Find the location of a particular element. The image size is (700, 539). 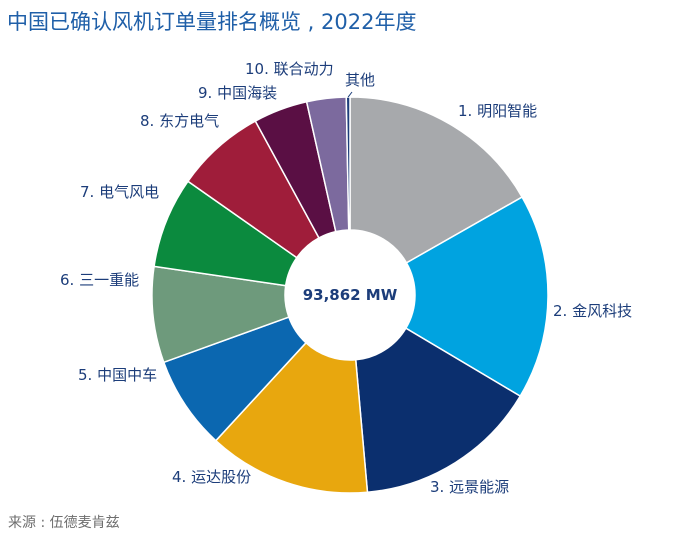

chart-title: 中国已确认风机订单量排名概览 , 2022年度 is located at coordinates (212, 22).